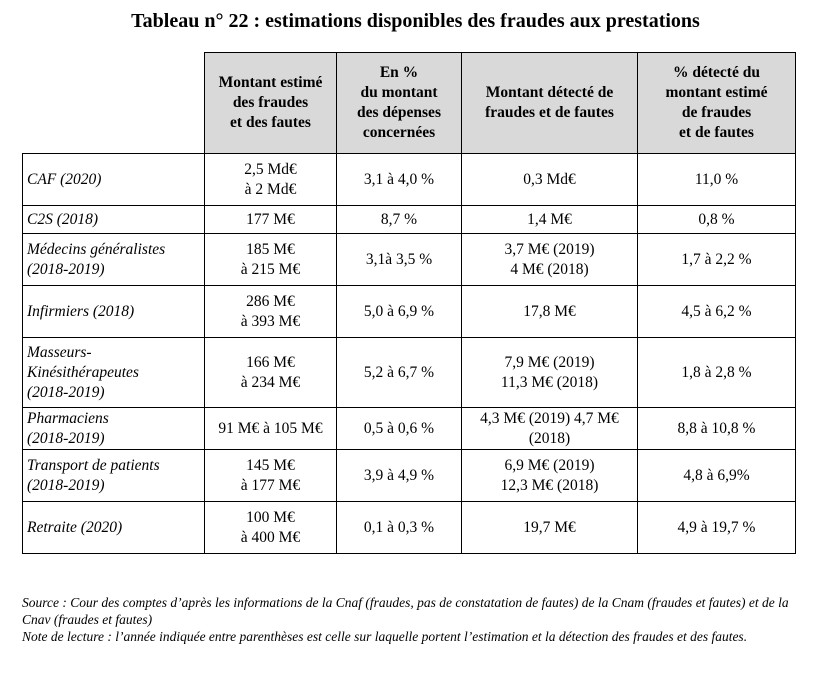 The image size is (831, 683). I want to click on cell-line: des dépenses, so click(399, 112).